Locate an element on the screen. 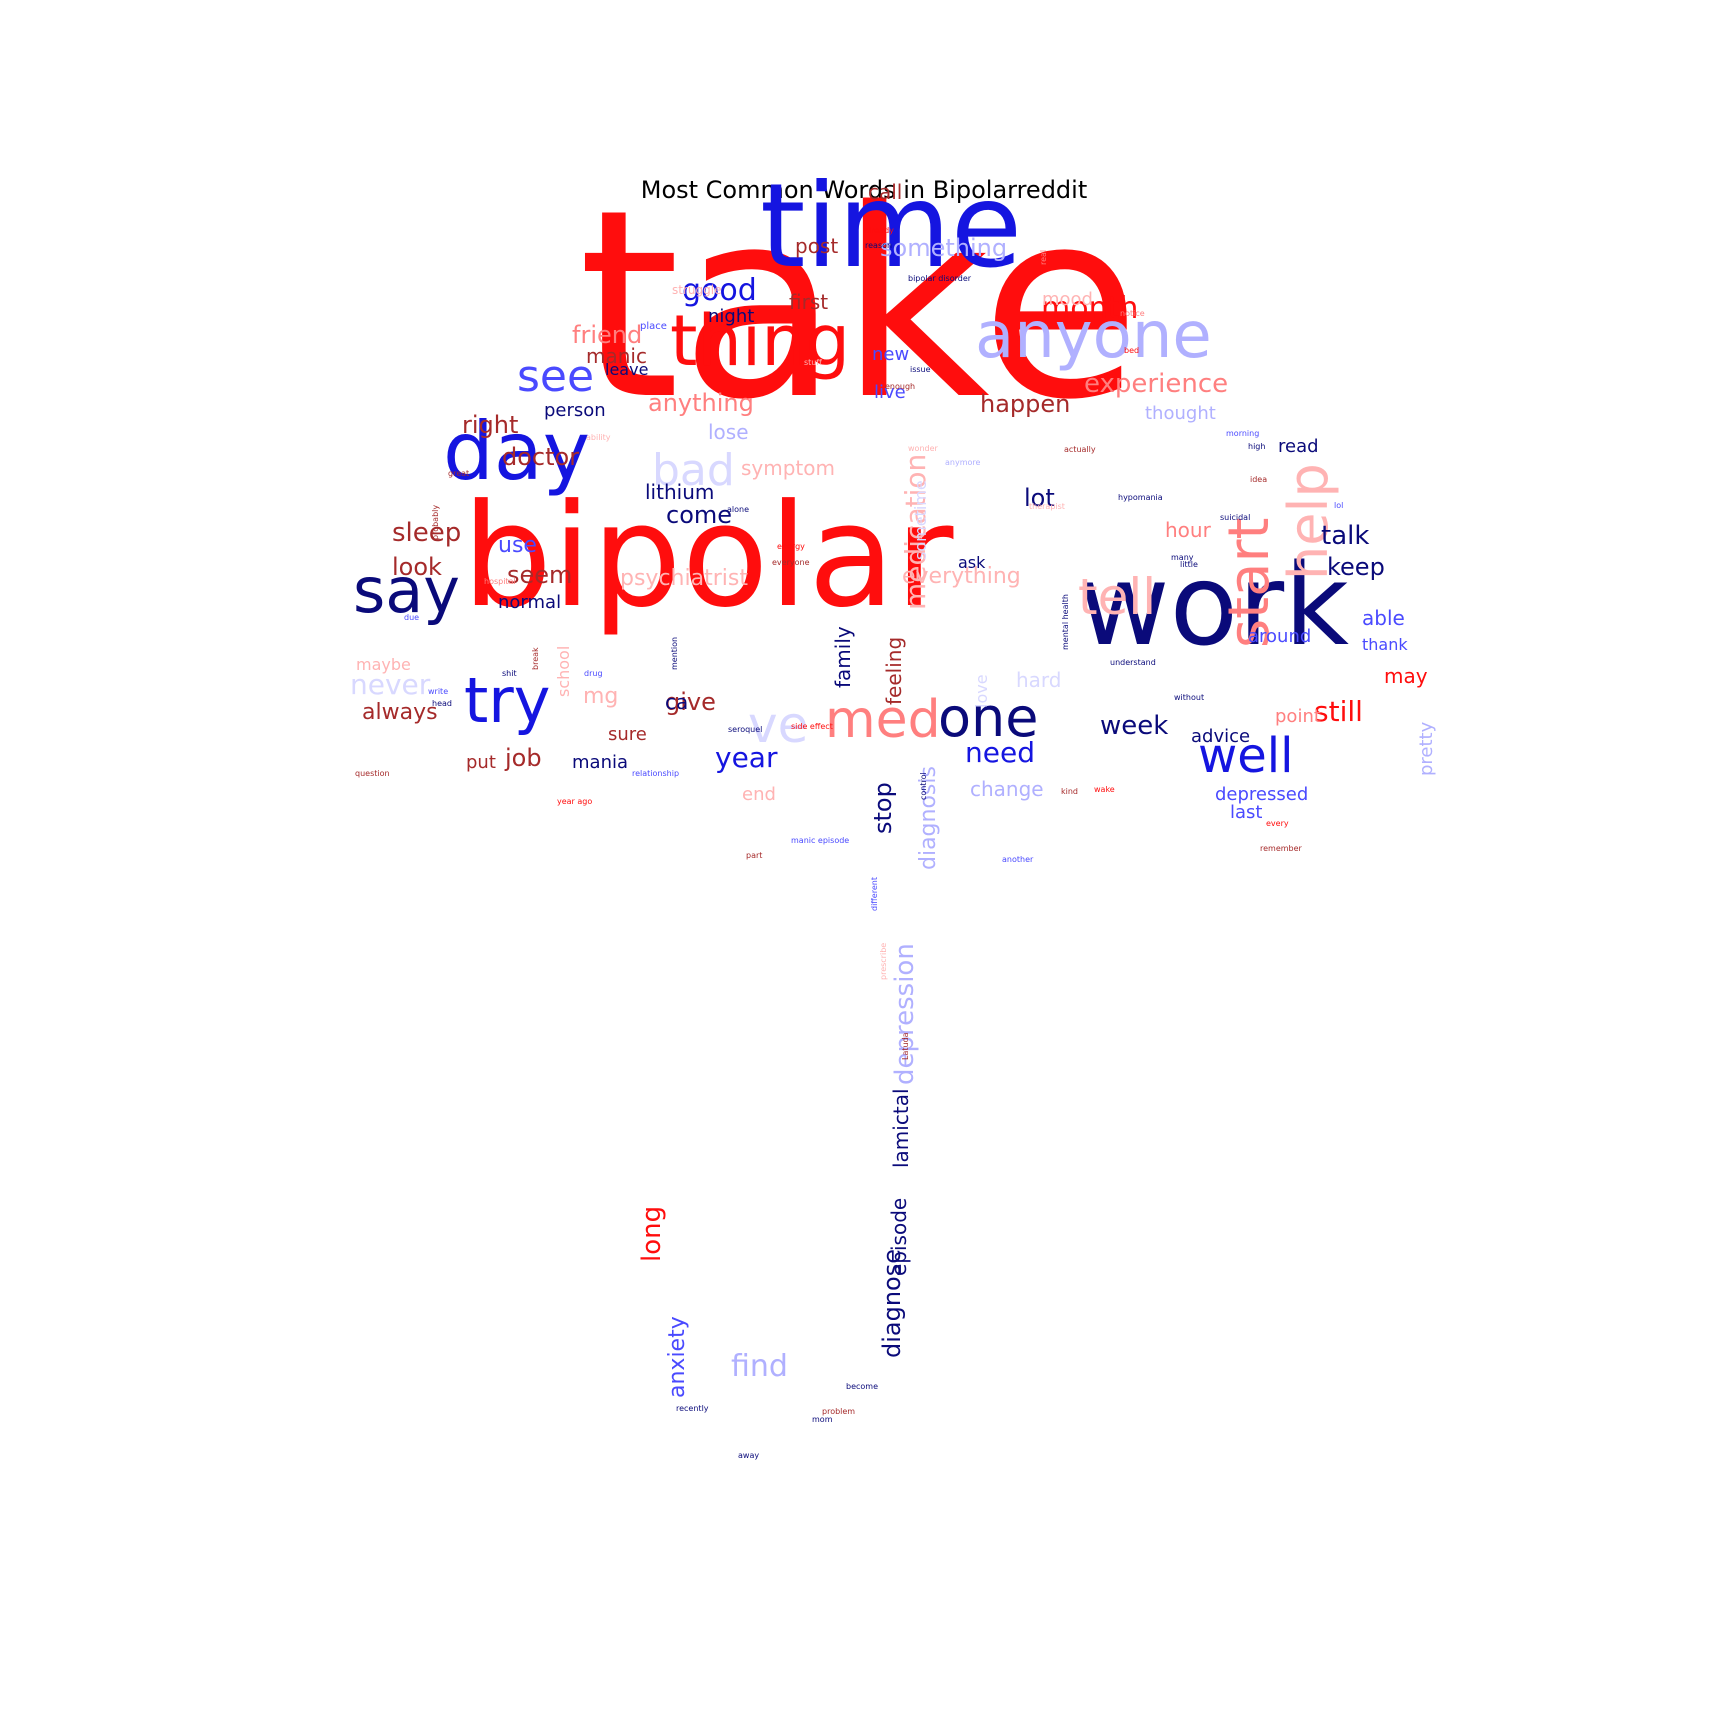 Image resolution: width=1728 pixels, height=1728 pixels. word-first: first is located at coordinates (809, 302).